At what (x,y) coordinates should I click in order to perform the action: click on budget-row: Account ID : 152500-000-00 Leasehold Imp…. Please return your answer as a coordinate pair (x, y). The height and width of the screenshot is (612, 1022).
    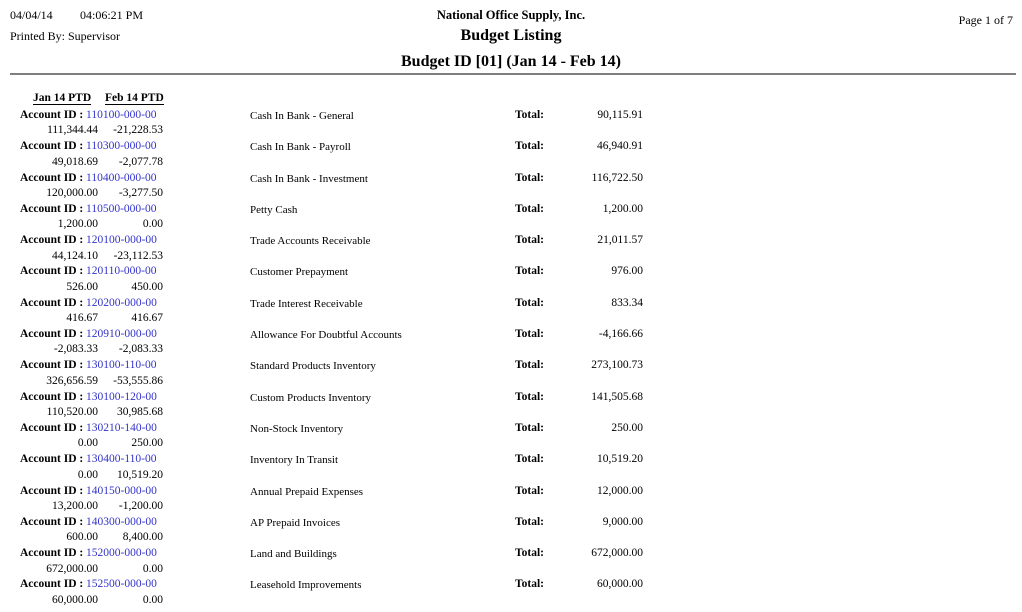
    Looking at the image, I should click on (511, 593).